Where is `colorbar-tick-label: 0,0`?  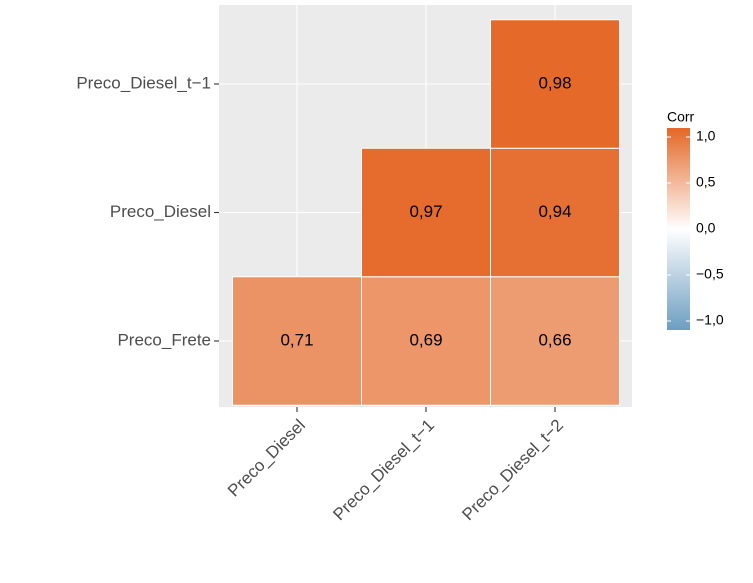
colorbar-tick-label: 0,0 is located at coordinates (706, 228).